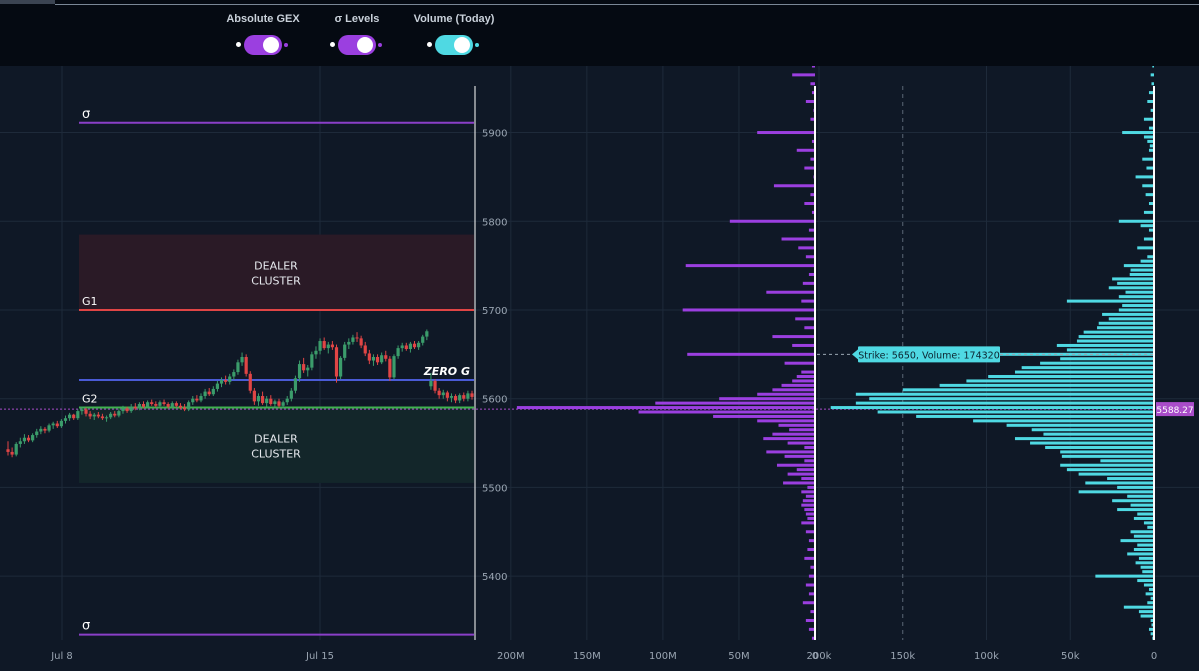 The image size is (1199, 671). I want to click on volume-tick-label: 150k, so click(902, 656).